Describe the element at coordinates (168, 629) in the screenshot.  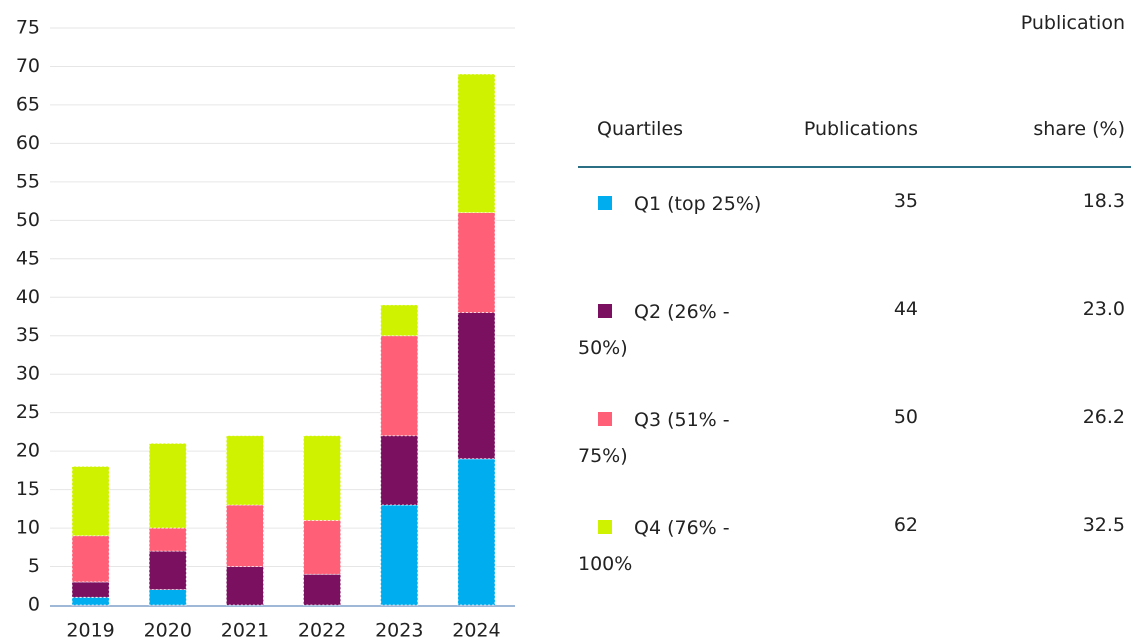
I see `x-tick-label: 2020` at that location.